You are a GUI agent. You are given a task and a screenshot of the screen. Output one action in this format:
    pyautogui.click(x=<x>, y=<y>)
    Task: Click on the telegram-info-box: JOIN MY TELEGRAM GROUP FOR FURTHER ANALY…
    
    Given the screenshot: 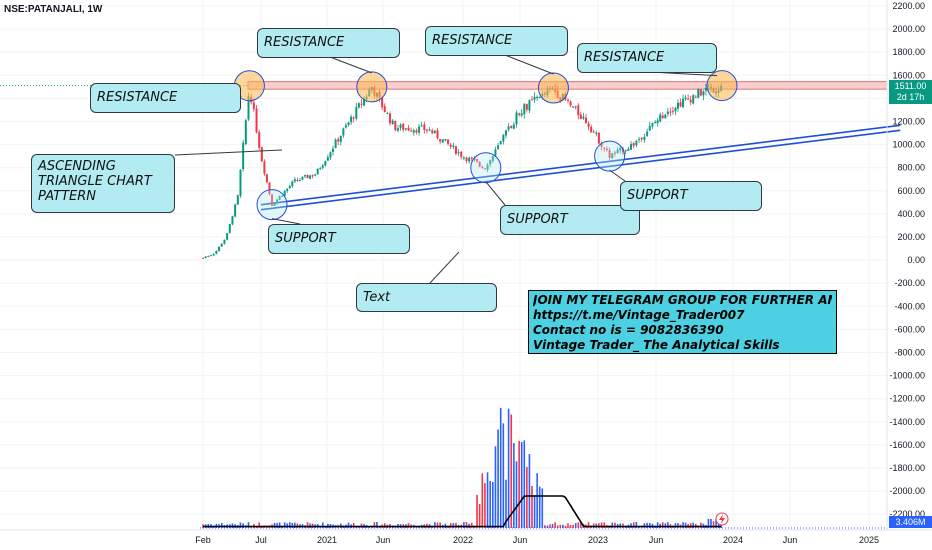 What is the action you would take?
    pyautogui.click(x=682, y=322)
    